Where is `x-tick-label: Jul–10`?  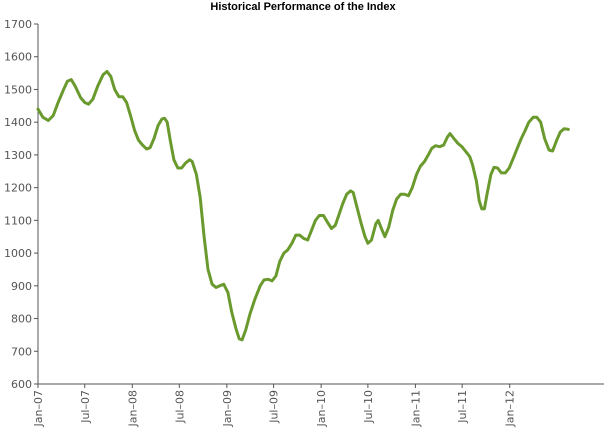 x-tick-label: Jul–10 is located at coordinates (368, 407).